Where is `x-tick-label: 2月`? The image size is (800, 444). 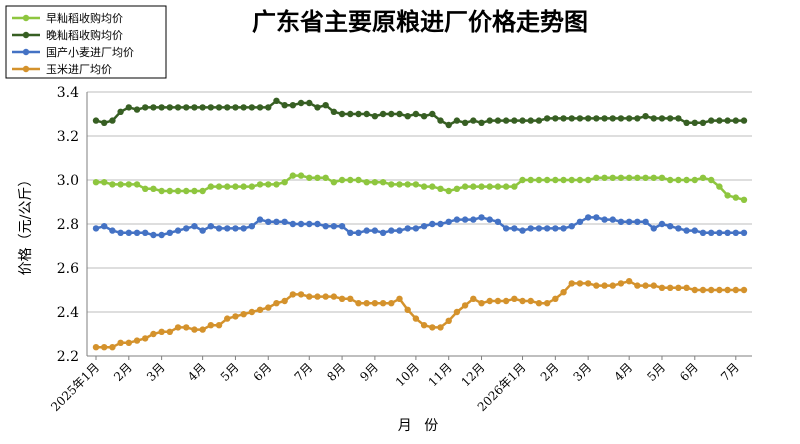
x-tick-label: 2月 is located at coordinates (550, 372).